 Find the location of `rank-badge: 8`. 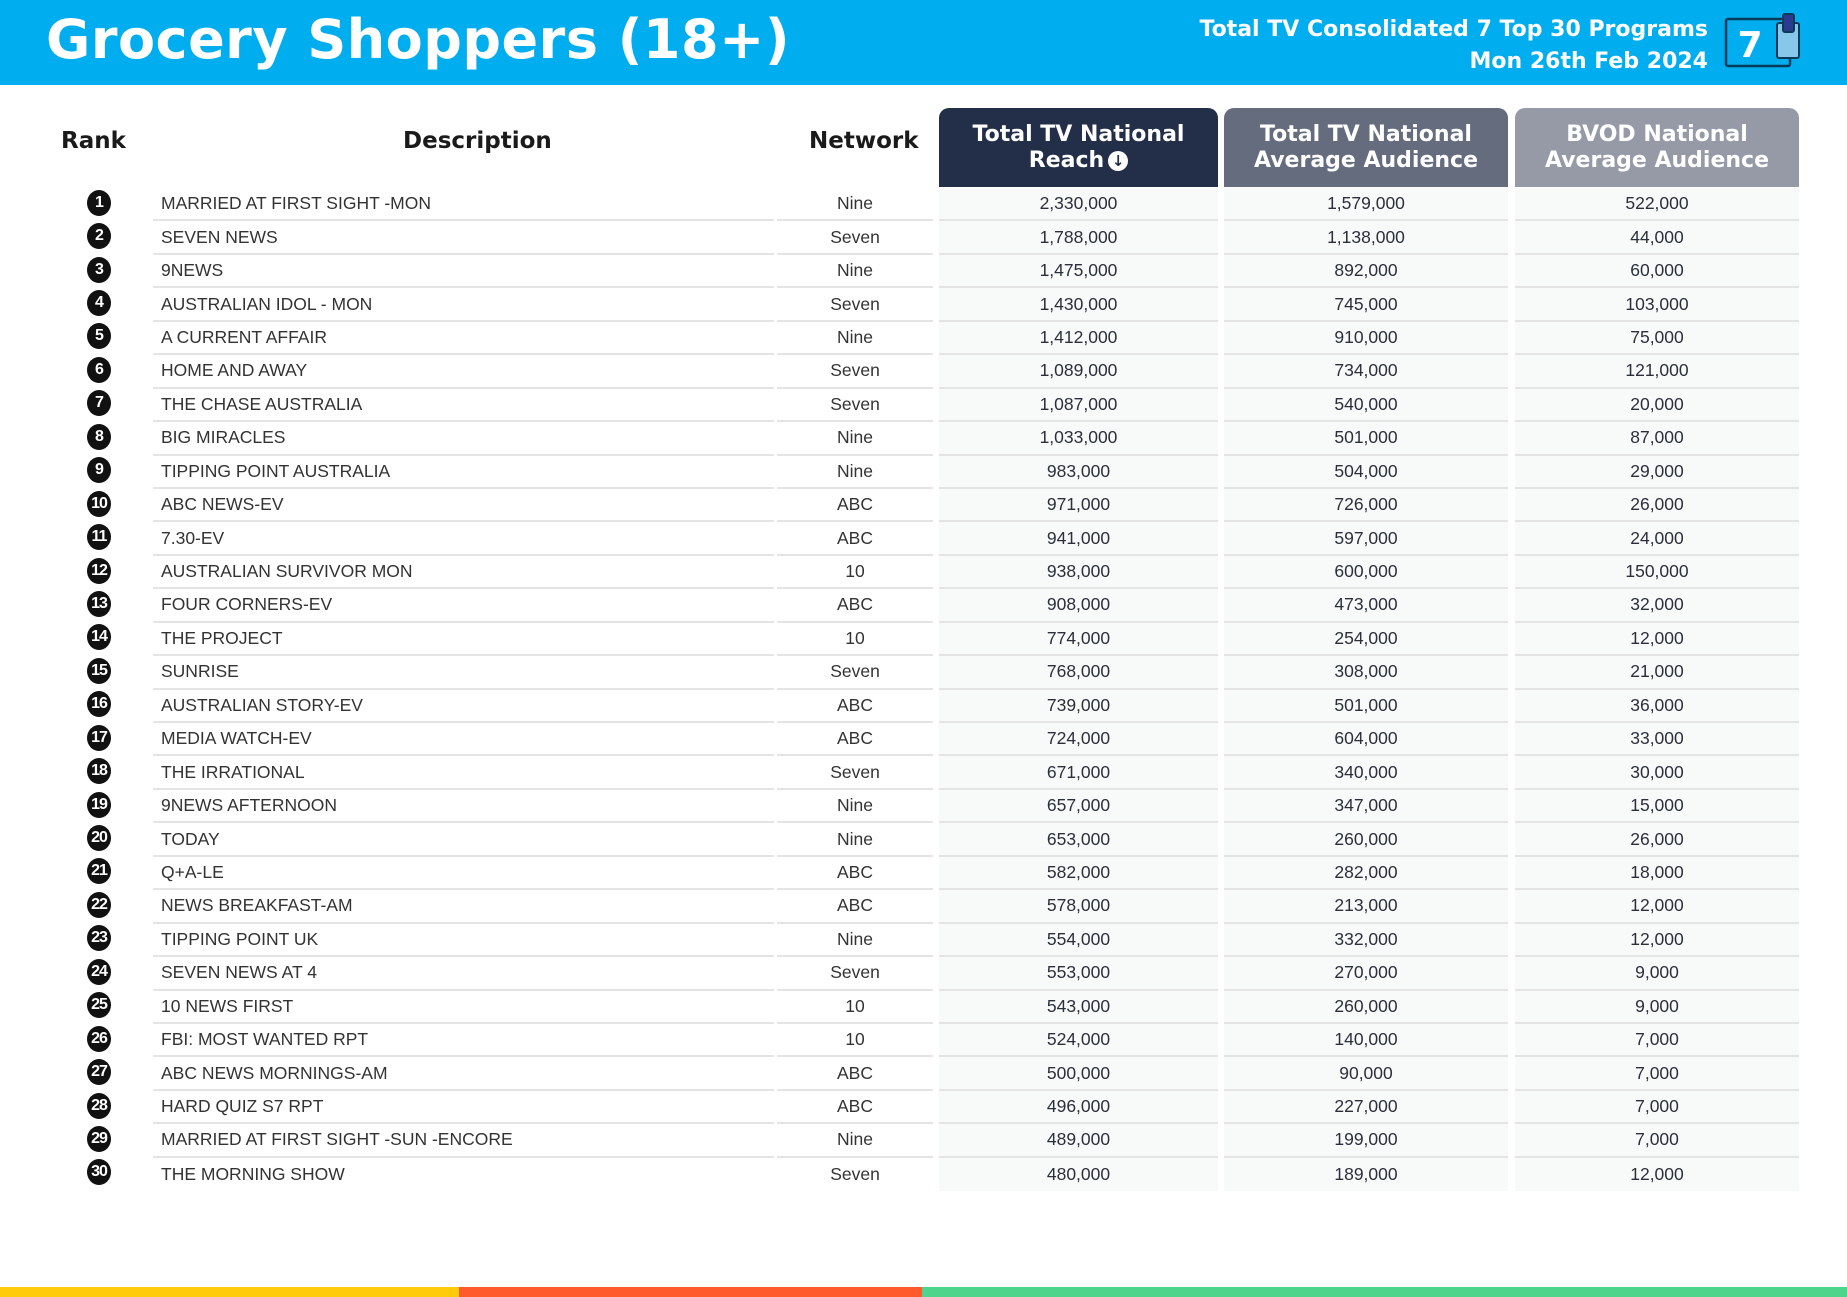

rank-badge: 8 is located at coordinates (99, 438).